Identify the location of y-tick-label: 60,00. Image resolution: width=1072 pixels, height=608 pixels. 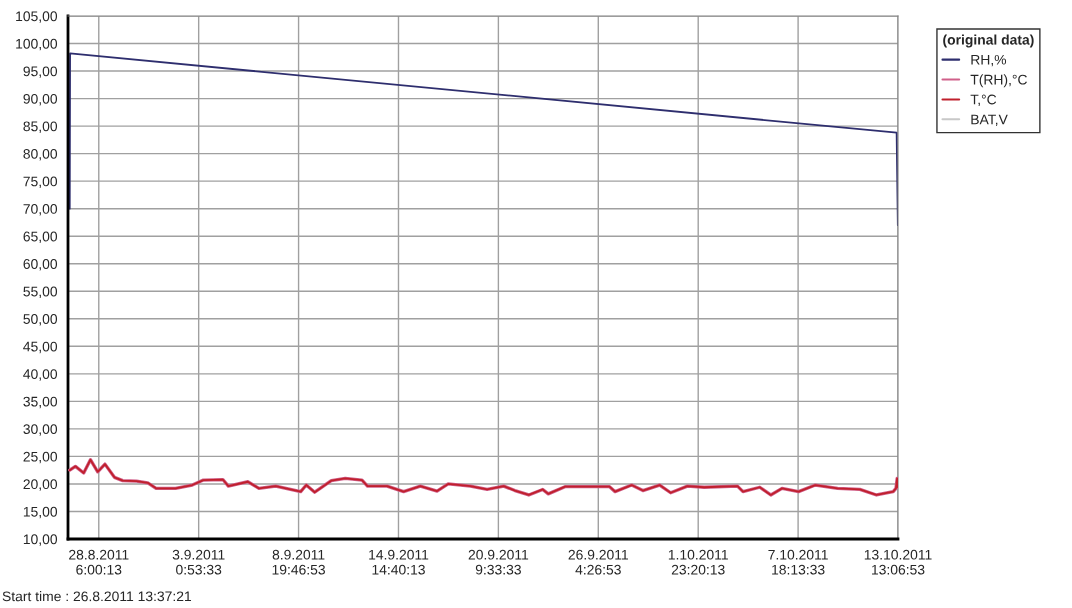
(40, 265).